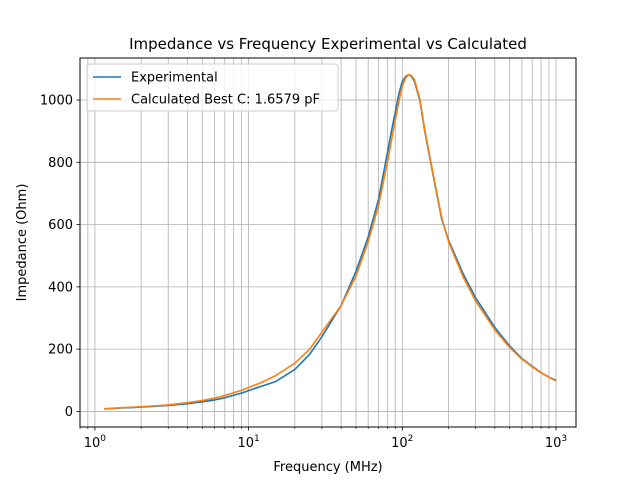  What do you see at coordinates (60, 350) in the screenshot?
I see `y-tick-label: 200` at bounding box center [60, 350].